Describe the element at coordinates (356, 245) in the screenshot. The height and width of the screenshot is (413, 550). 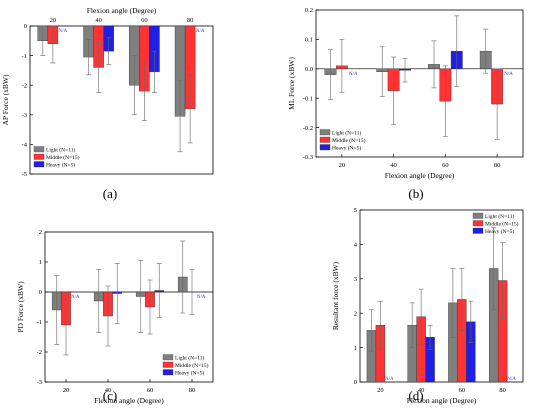
I see `y-tick-label: 4` at that location.